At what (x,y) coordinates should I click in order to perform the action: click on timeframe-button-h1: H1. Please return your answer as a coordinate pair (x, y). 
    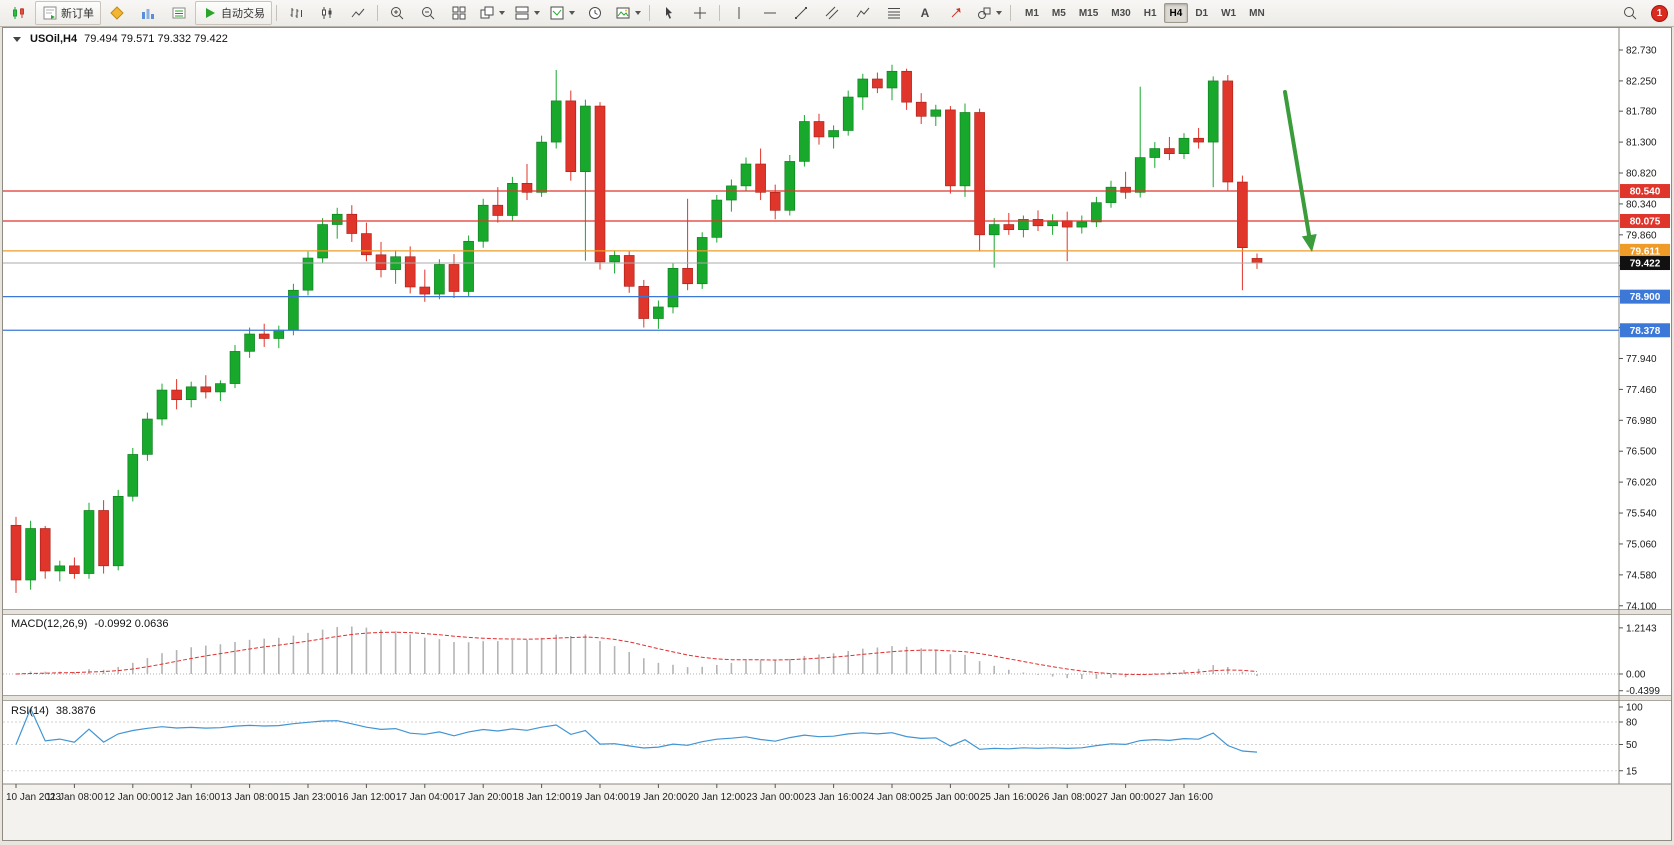
    Looking at the image, I should click on (1150, 13).